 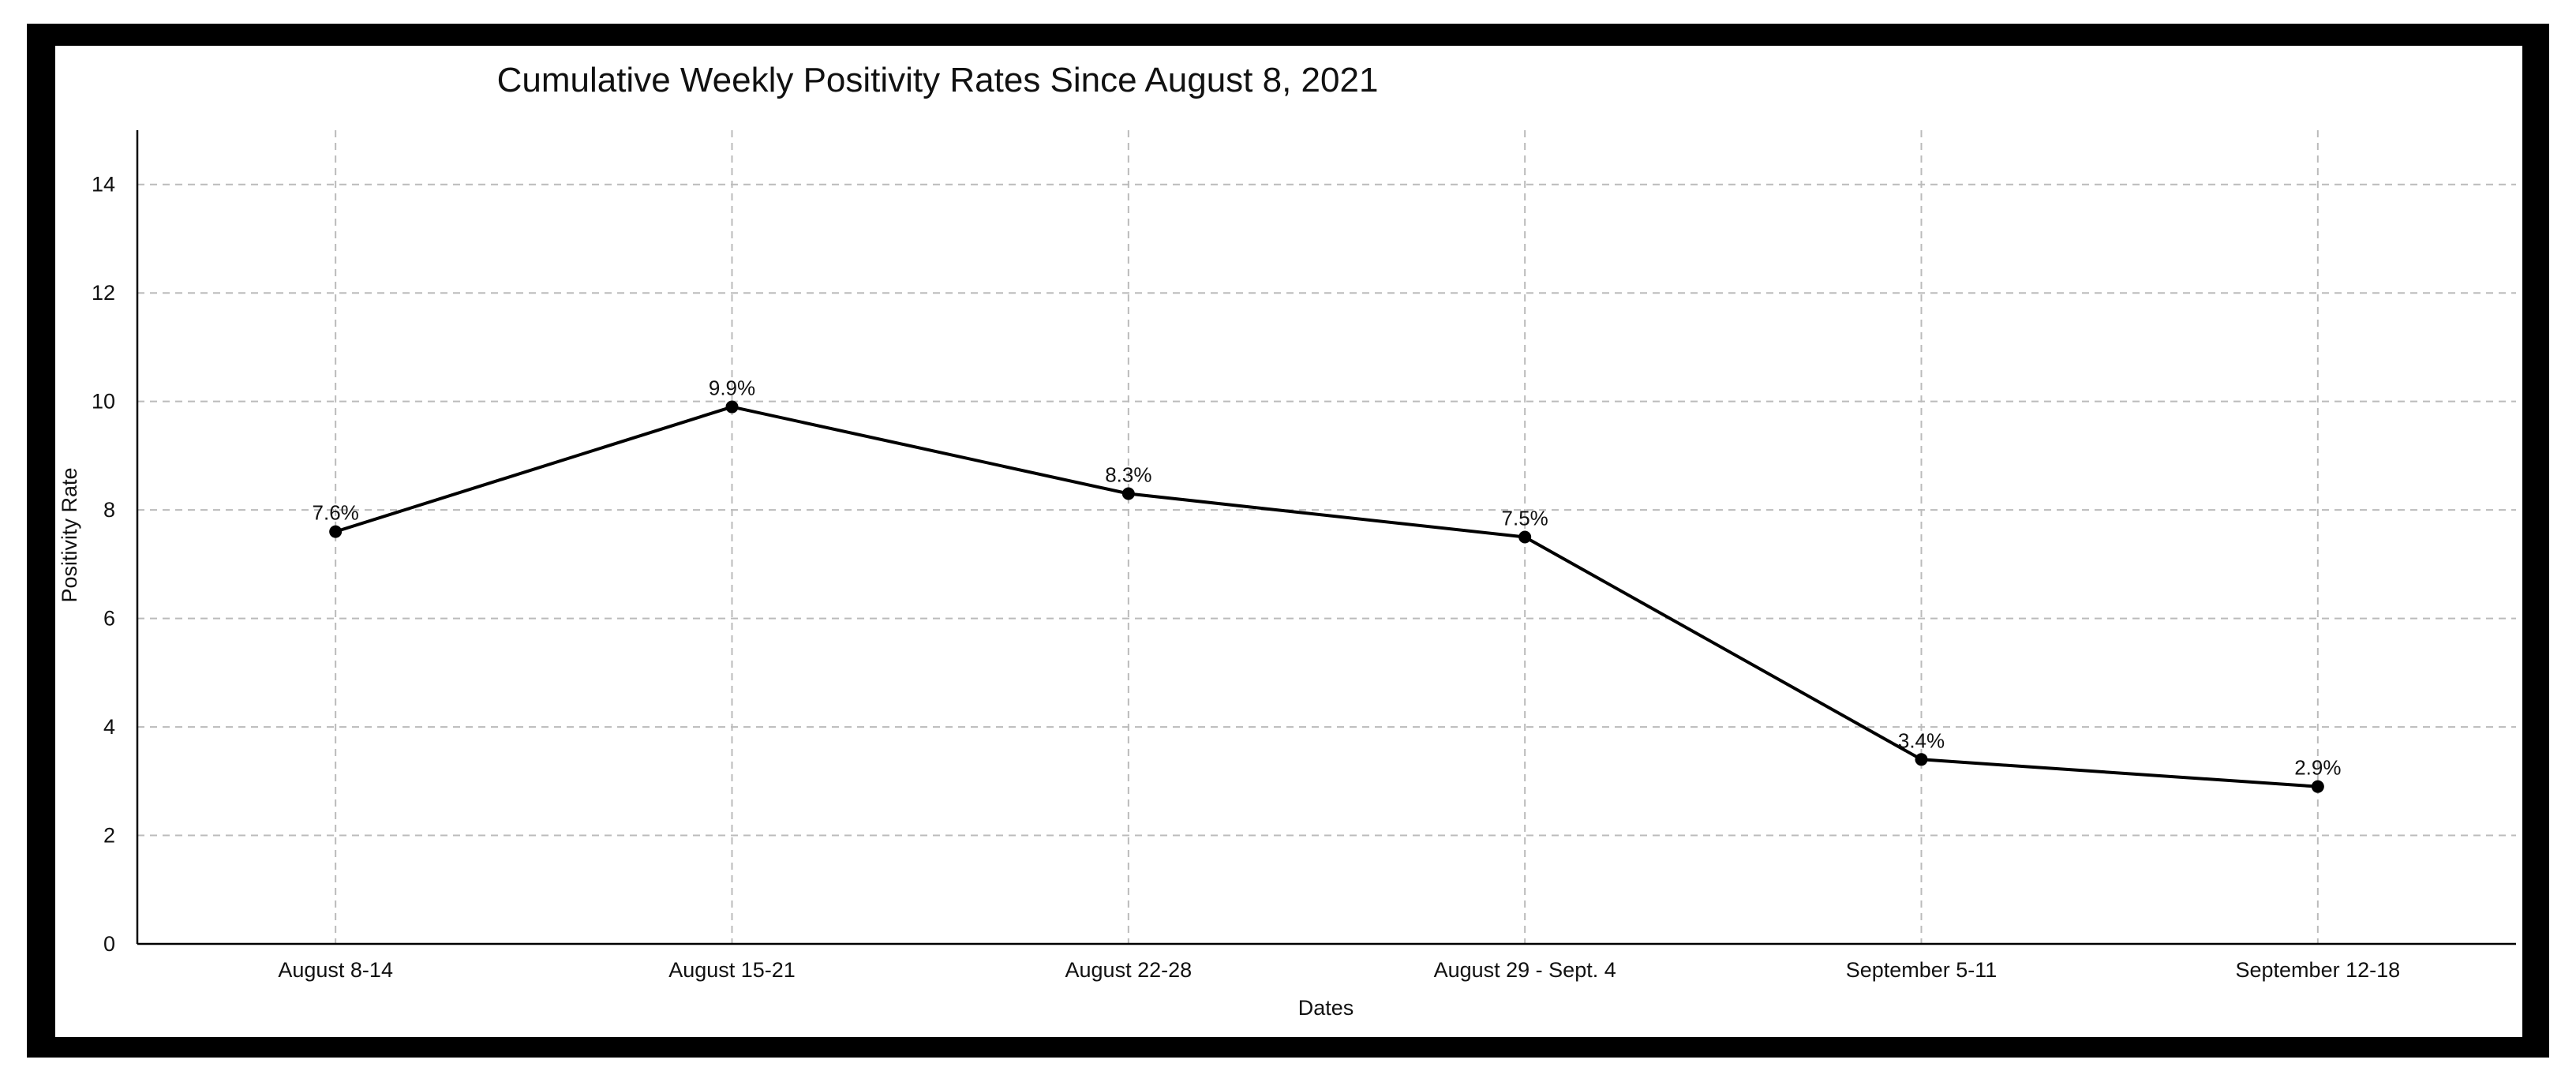 What do you see at coordinates (732, 970) in the screenshot?
I see `x-tick-label: August 15-21` at bounding box center [732, 970].